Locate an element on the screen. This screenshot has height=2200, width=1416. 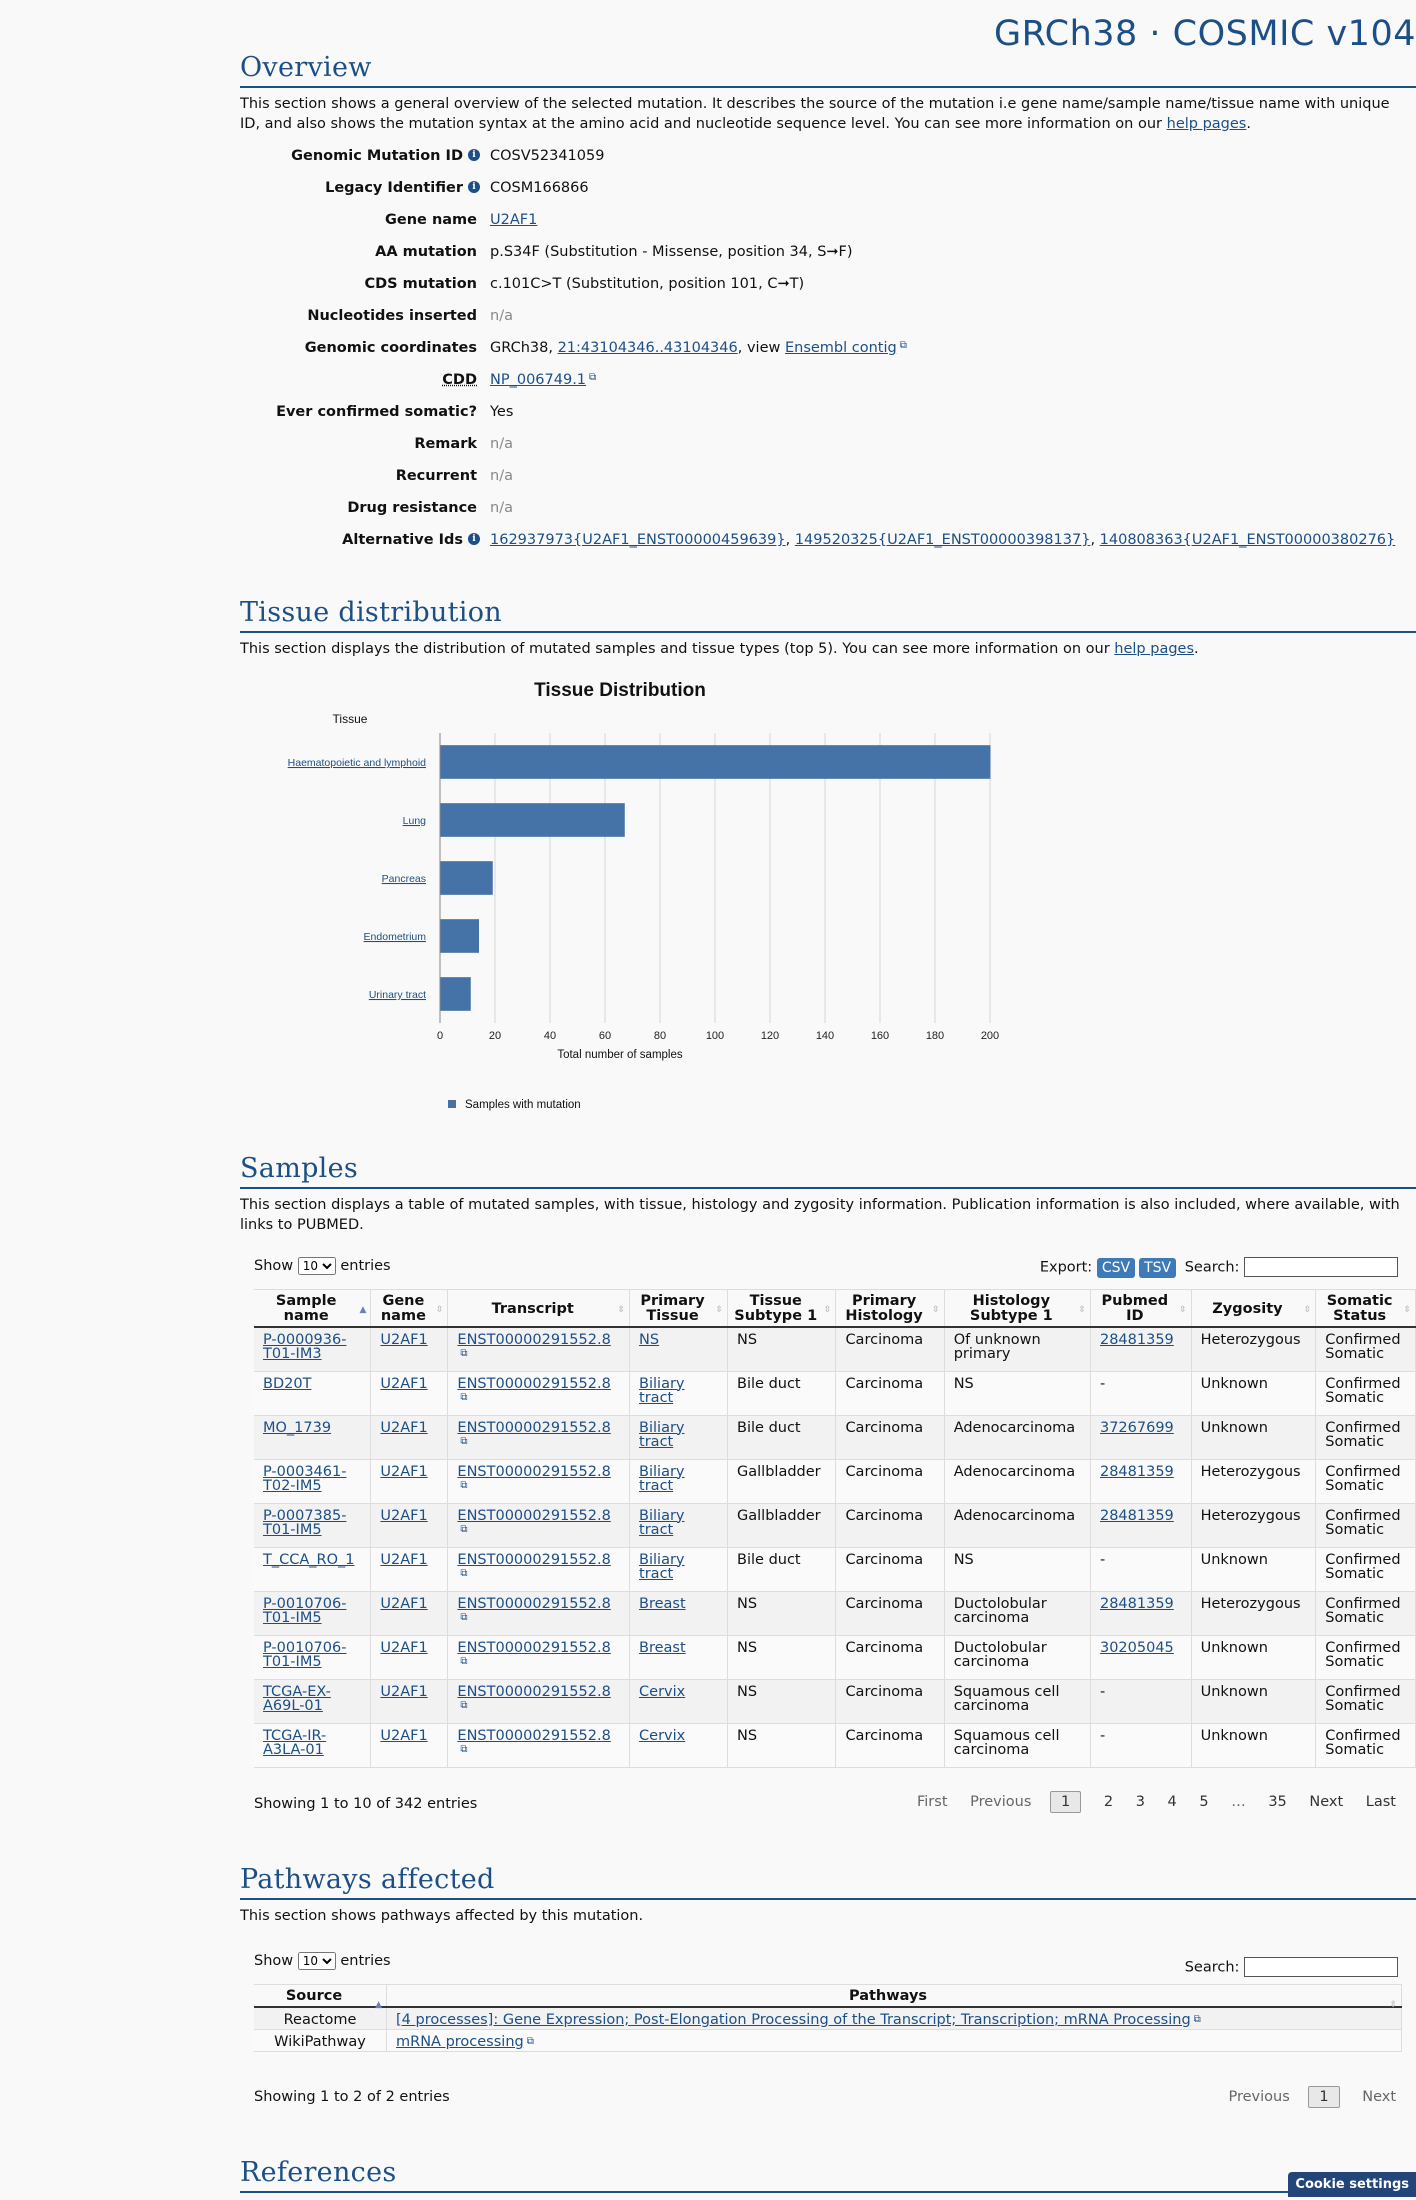
alt-id-link: 162937973{U2AF1_ENST00000459639} is located at coordinates (638, 540).